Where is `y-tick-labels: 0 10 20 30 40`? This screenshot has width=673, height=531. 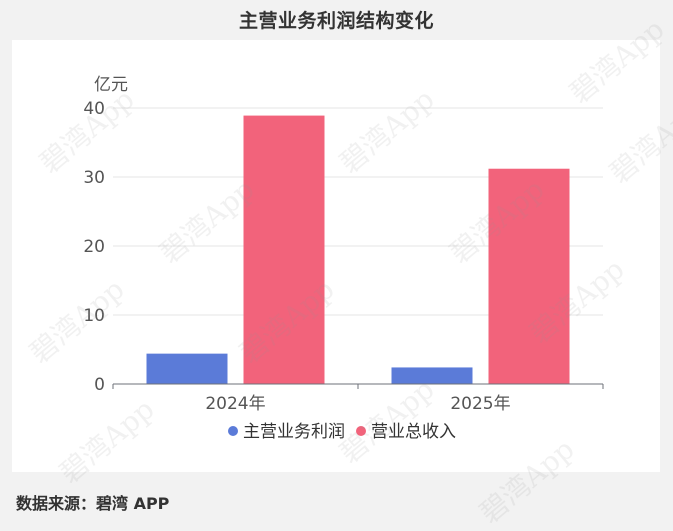 y-tick-labels: 0 10 20 30 40 is located at coordinates (94, 247).